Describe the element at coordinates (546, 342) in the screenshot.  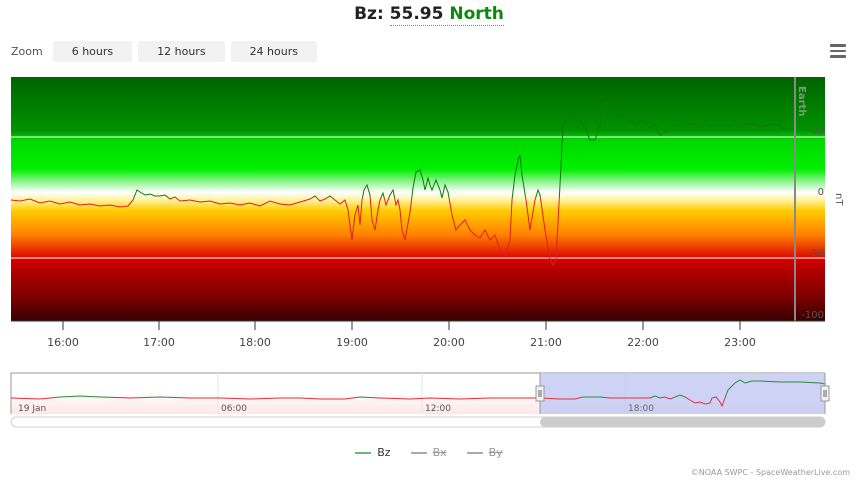
I see `x-tick-label: 21:00` at that location.